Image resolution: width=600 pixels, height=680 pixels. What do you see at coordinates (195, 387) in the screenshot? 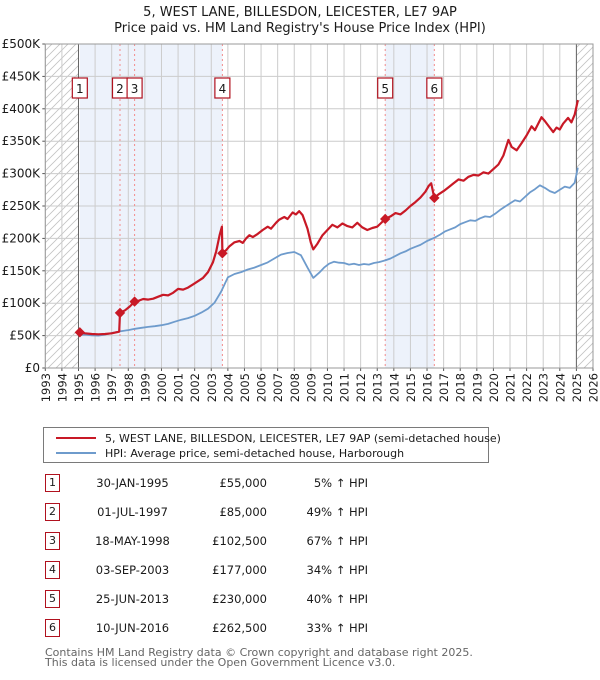
I see `svg-text: 2002` at bounding box center [195, 387].